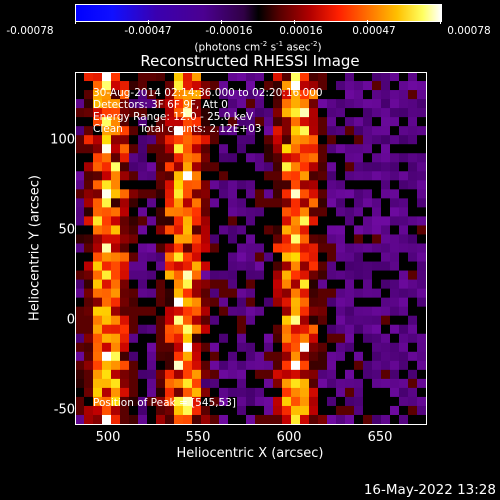  Describe the element at coordinates (208, 93) in the screenshot. I see `info-time-range: 30-Aug-2014 02:14:36.000 to 02:20:16.000` at that location.